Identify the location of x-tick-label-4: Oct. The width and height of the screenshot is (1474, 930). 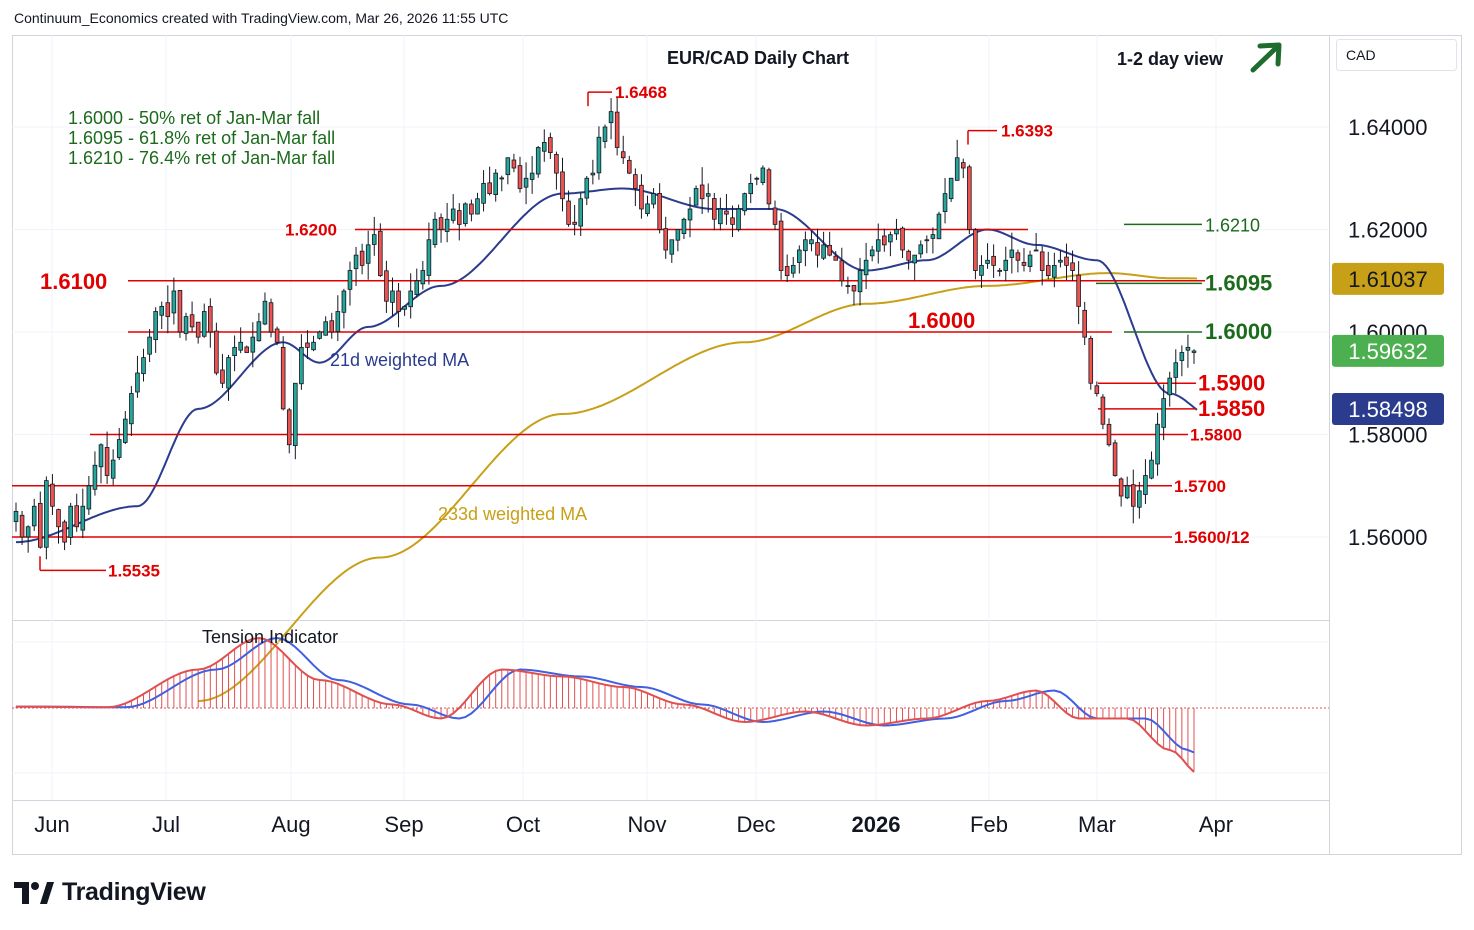
(523, 824).